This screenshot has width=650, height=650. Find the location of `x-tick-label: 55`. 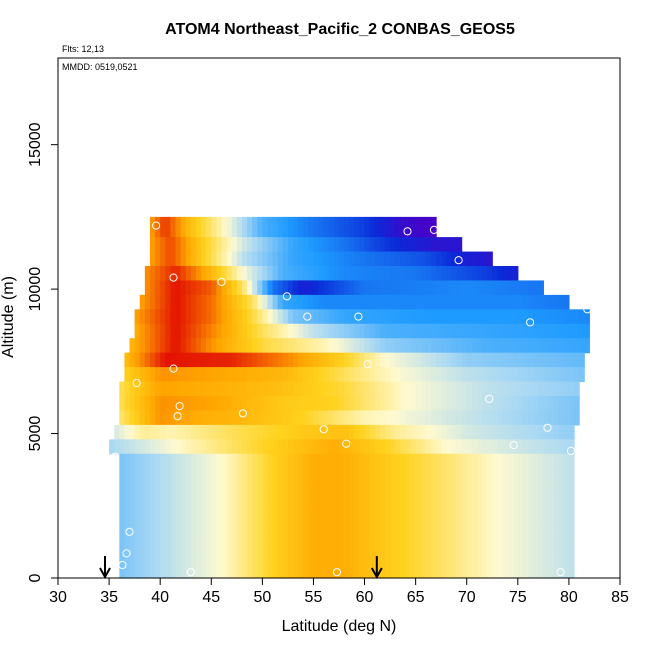

x-tick-label: 55 is located at coordinates (314, 597).